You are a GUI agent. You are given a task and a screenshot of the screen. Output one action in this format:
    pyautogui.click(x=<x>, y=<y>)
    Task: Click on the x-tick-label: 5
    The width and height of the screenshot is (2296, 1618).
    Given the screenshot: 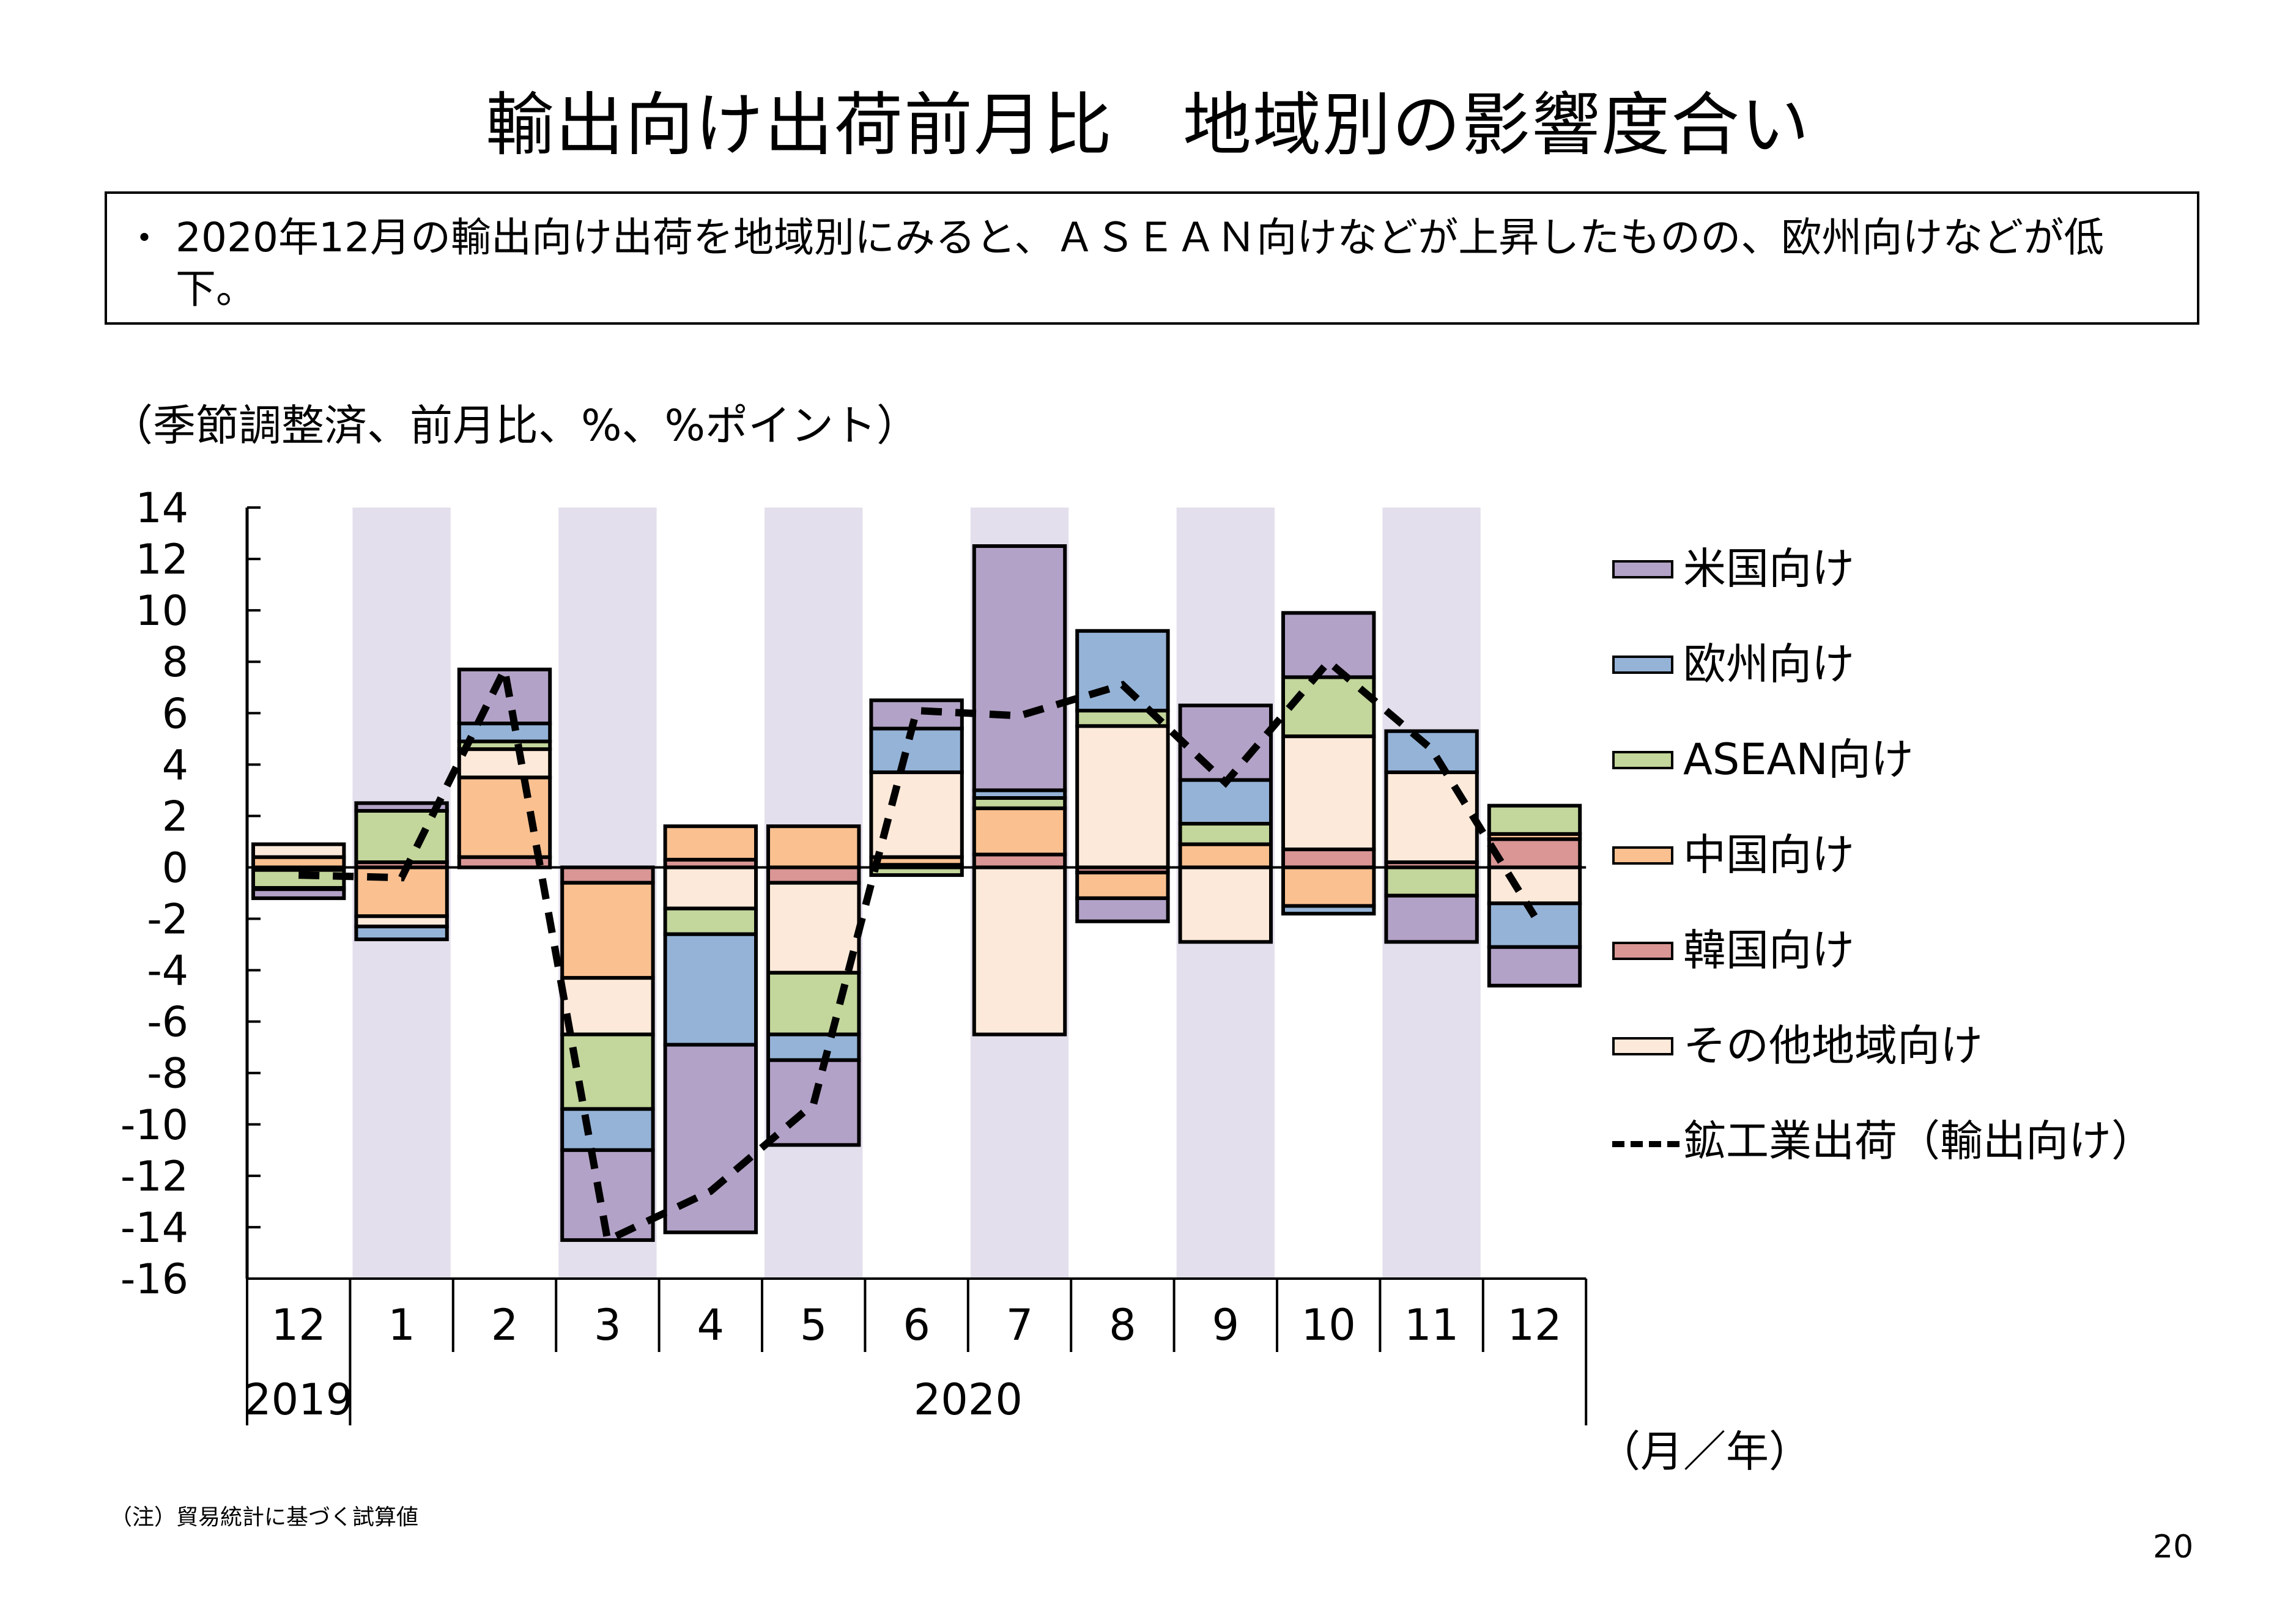 What is the action you would take?
    pyautogui.click(x=814, y=1325)
    